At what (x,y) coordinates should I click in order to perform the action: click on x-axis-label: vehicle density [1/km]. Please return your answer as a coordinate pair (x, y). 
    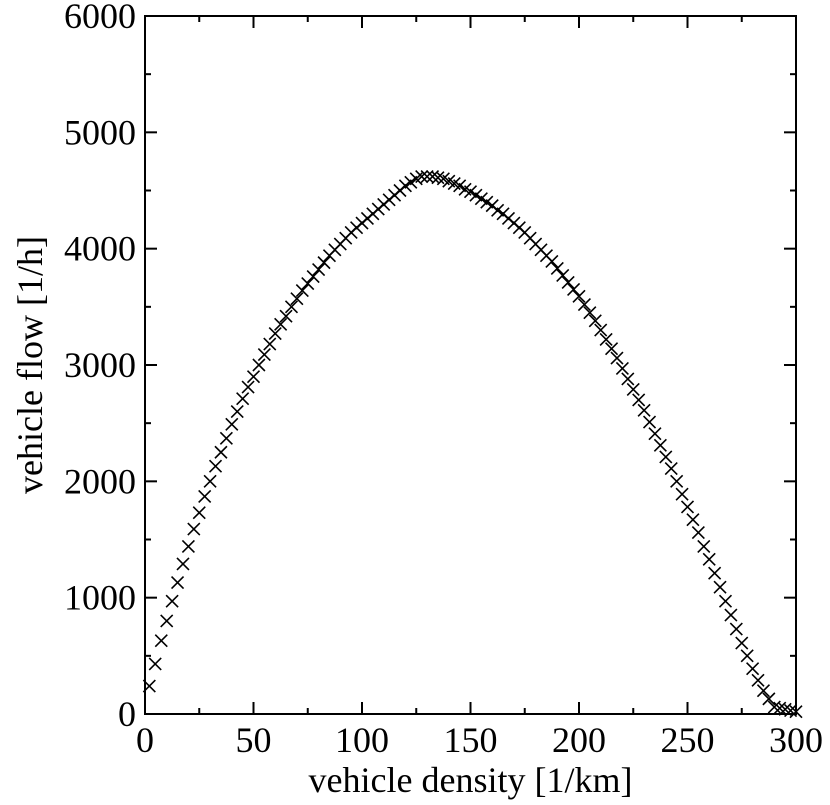
    Looking at the image, I should click on (471, 780).